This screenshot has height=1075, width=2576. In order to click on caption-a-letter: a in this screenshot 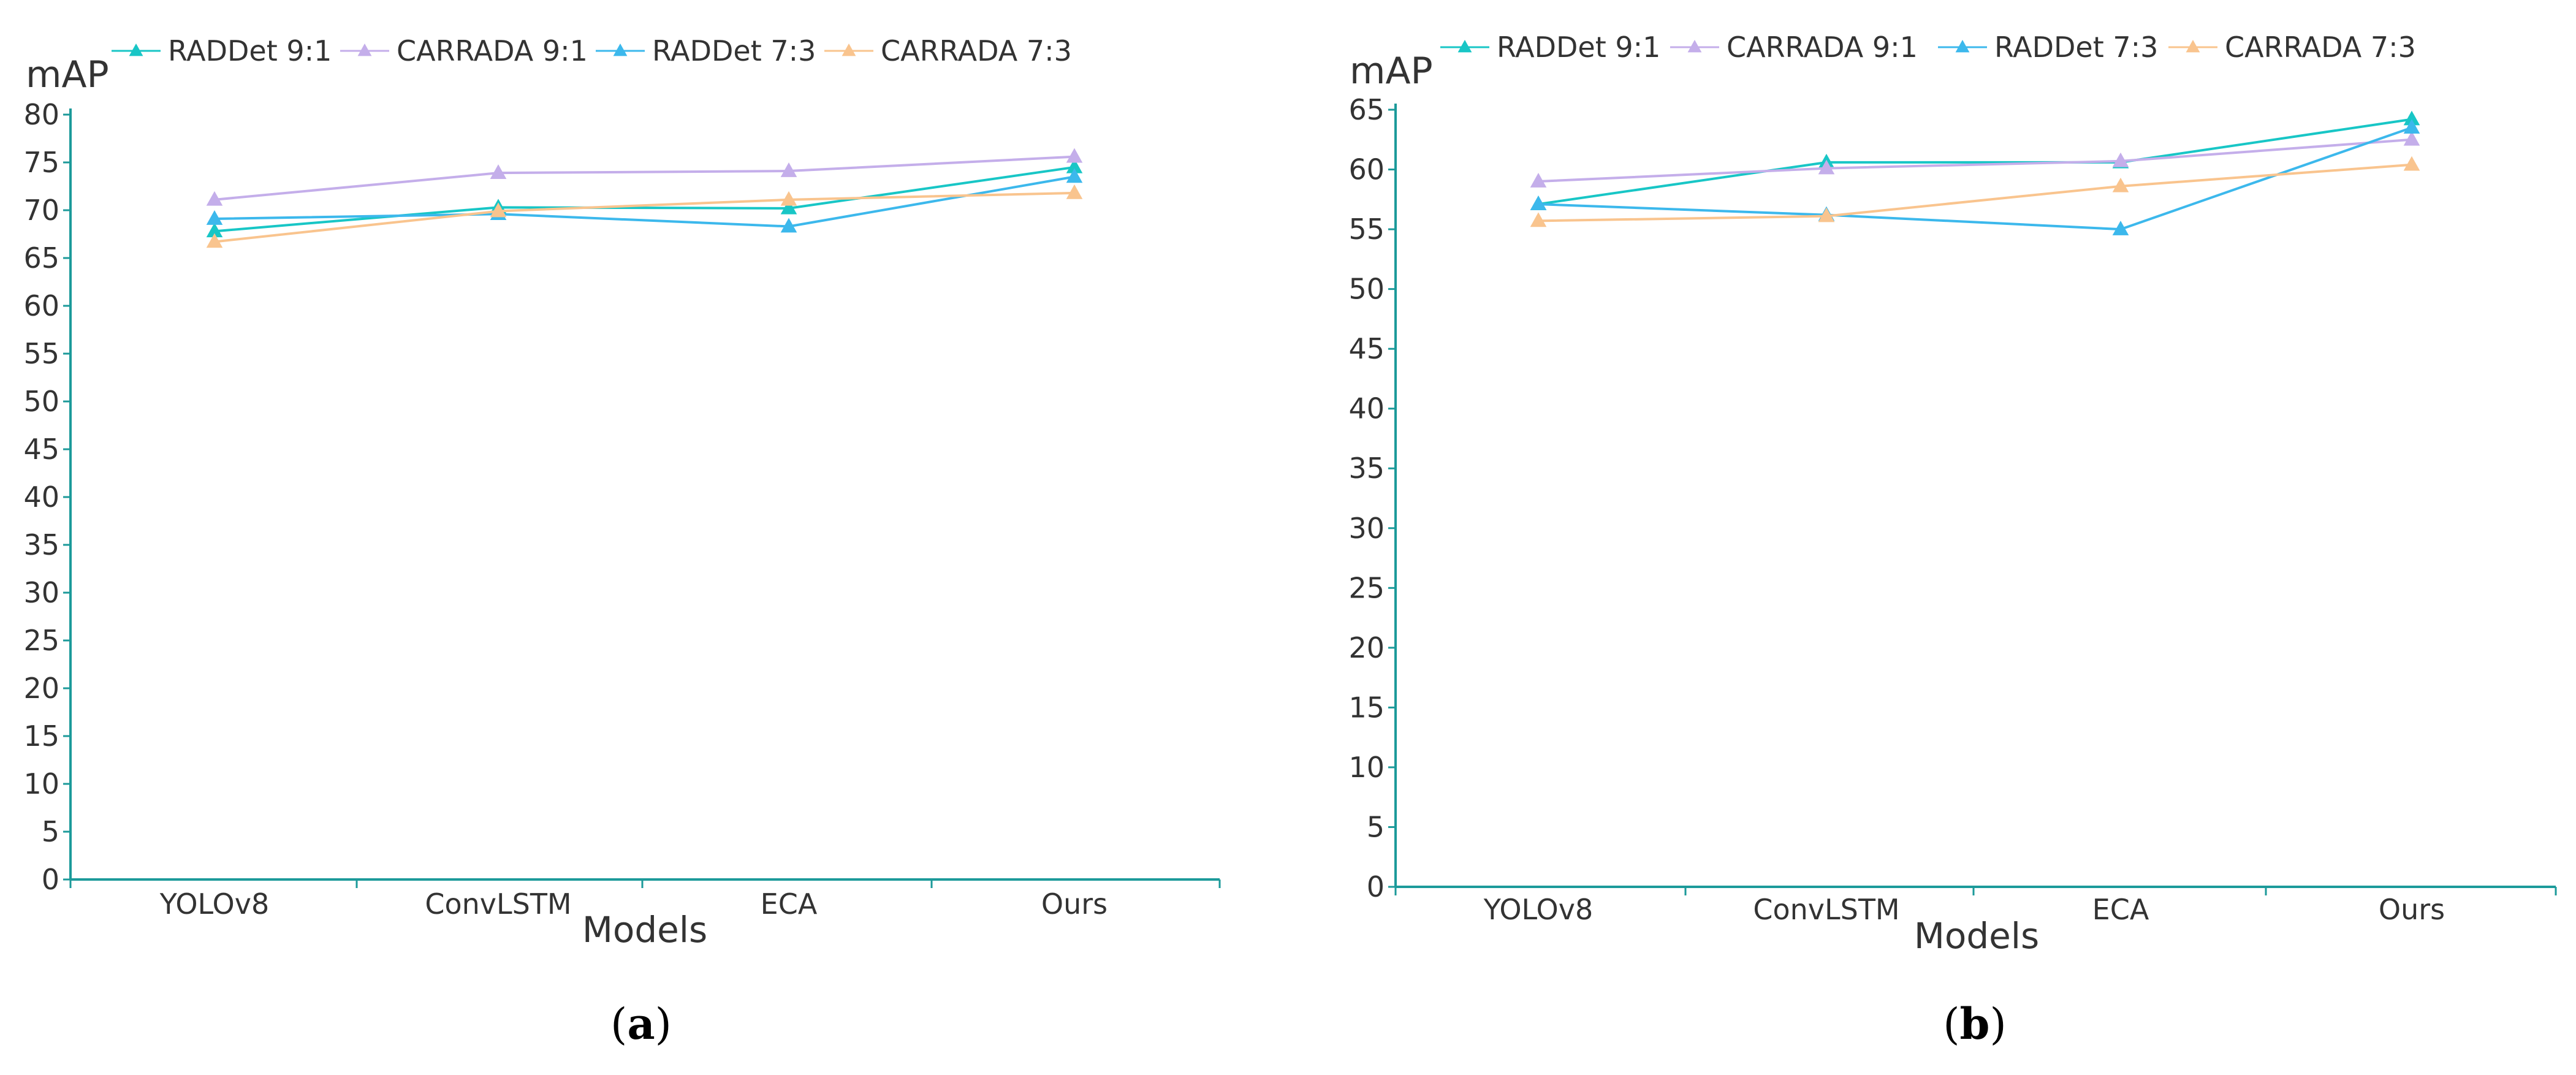, I will do `click(641, 1023)`.